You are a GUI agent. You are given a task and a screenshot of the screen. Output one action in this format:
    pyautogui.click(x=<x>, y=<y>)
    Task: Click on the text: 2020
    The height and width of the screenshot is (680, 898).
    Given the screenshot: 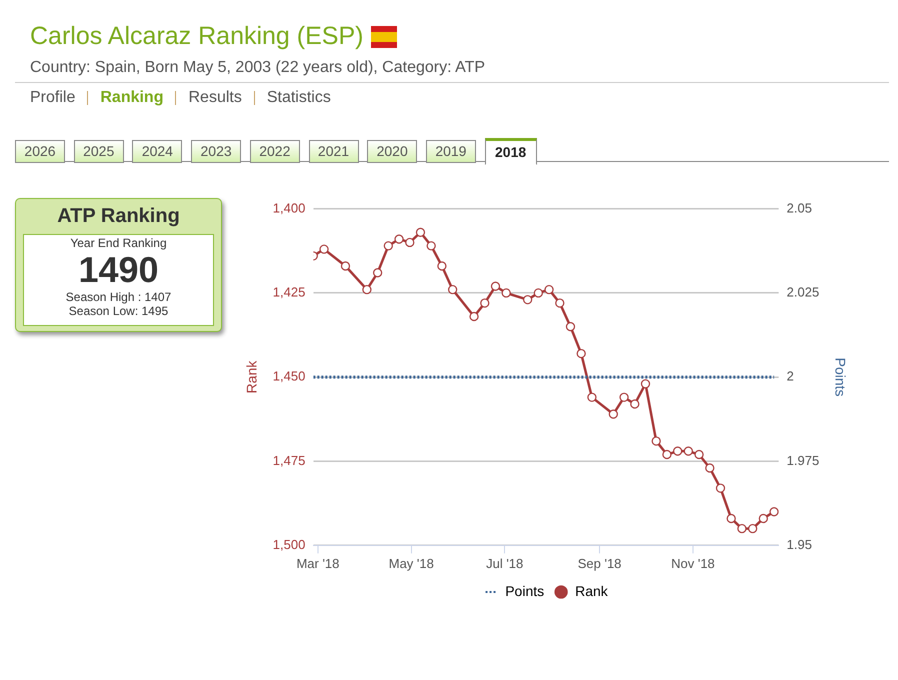 What is the action you would take?
    pyautogui.click(x=392, y=151)
    